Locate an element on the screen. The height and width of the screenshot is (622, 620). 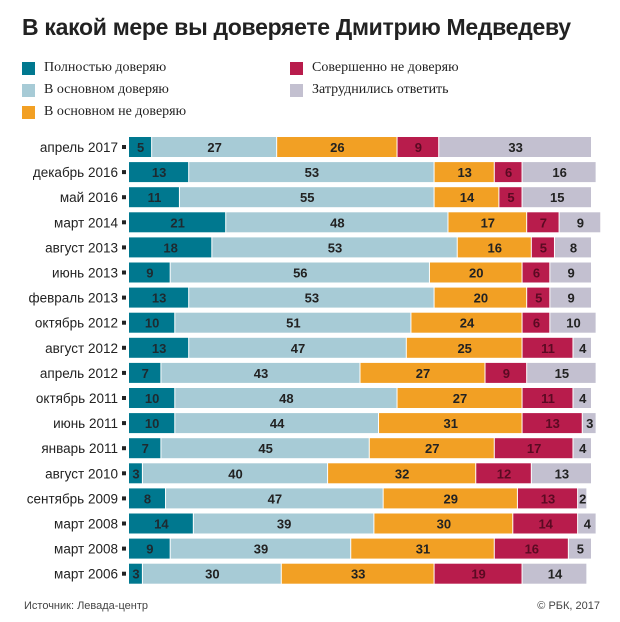
category-label: апрель 2017 is located at coordinates (79, 147).